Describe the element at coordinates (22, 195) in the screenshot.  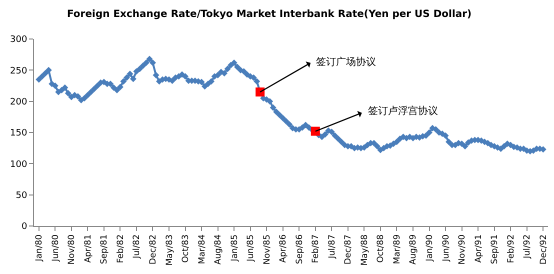
I see `y-tick-label: 50` at that location.